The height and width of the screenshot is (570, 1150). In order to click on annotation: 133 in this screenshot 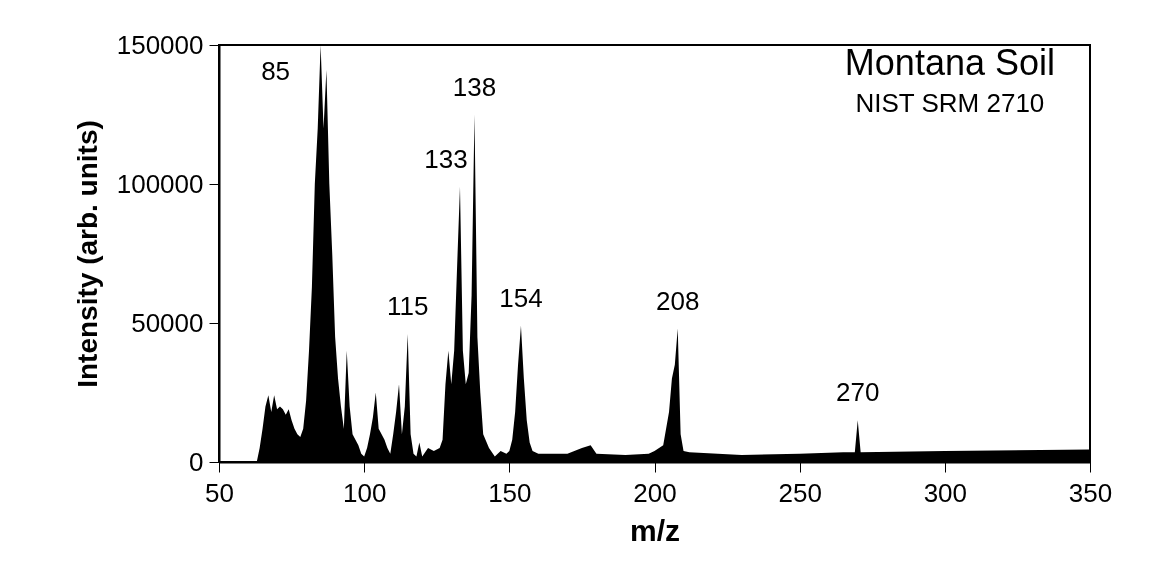, I will do `click(446, 158)`.